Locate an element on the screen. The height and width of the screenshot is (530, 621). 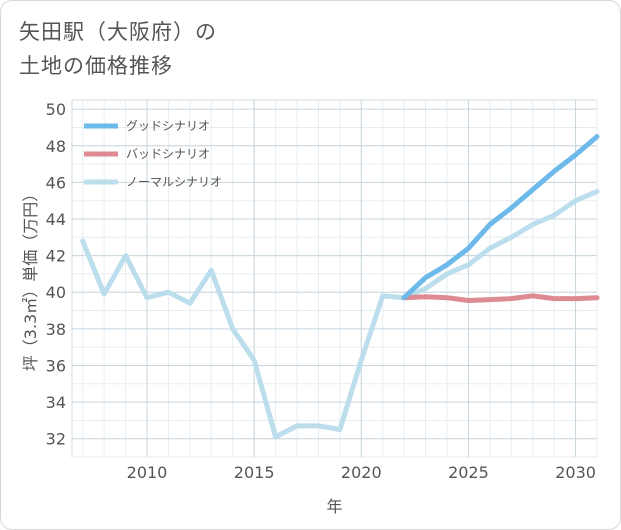
y-tick-label: 36 is located at coordinates (56, 365).